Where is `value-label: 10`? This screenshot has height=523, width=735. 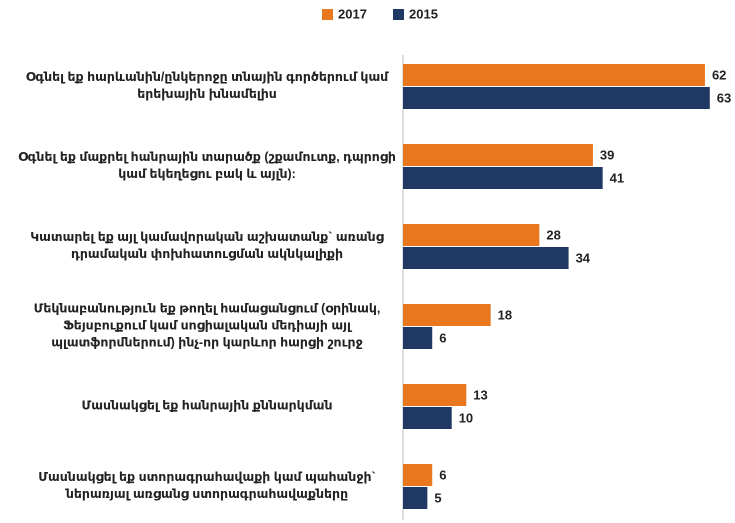
value-label: 10 is located at coordinates (466, 417).